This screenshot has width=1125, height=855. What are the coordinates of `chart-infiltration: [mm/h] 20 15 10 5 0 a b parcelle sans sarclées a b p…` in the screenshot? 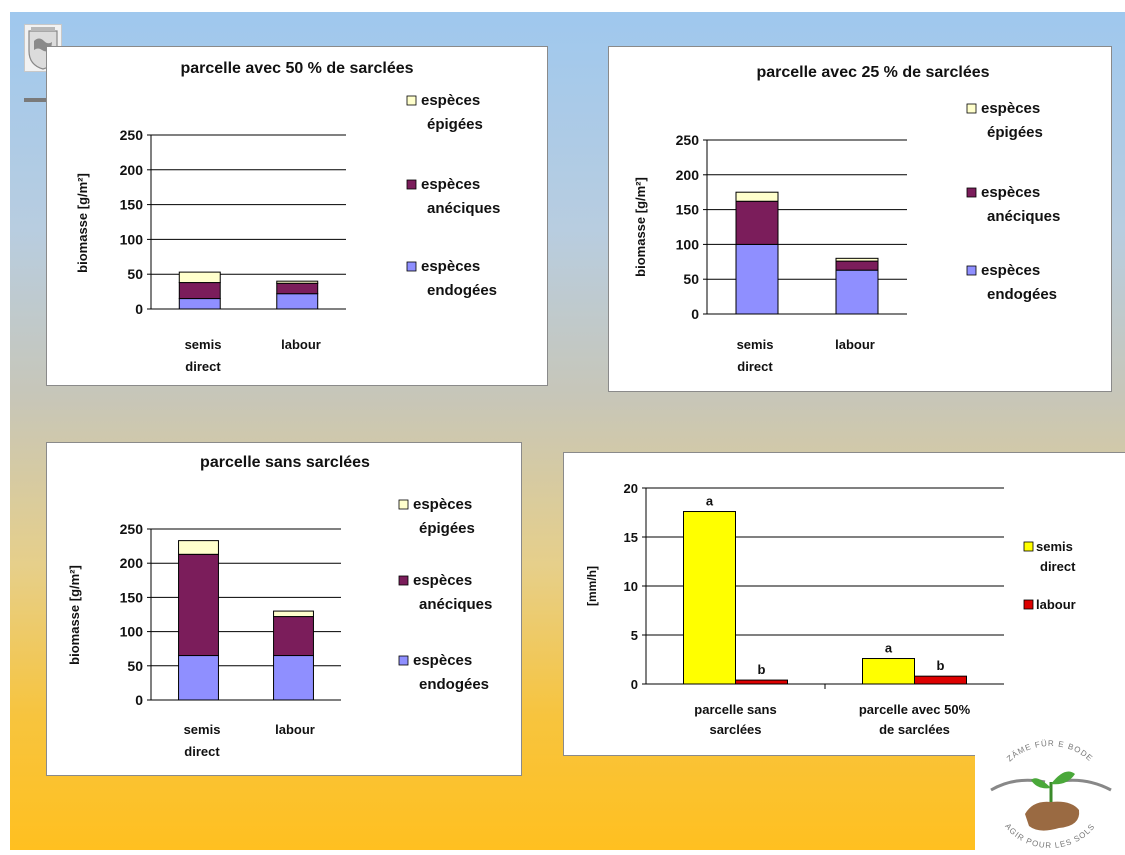 It's located at (830, 609).